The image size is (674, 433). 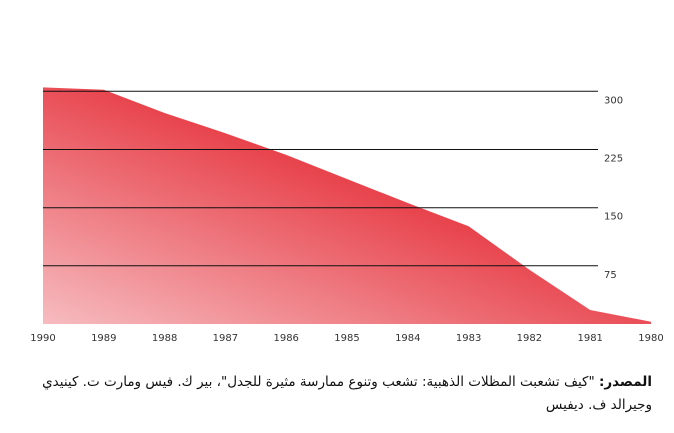 I want to click on x-tick-label: 1985, so click(x=346, y=338).